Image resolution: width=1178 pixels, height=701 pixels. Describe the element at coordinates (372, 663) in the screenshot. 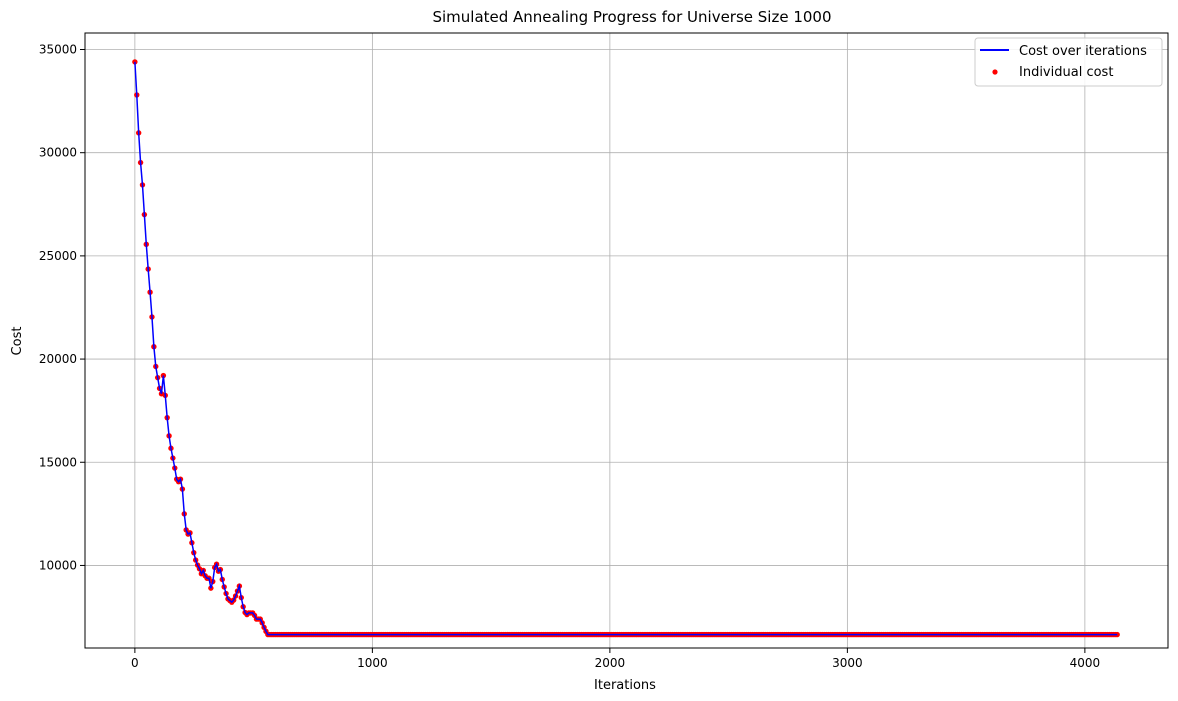

I see `x-tick-label: 1000` at that location.